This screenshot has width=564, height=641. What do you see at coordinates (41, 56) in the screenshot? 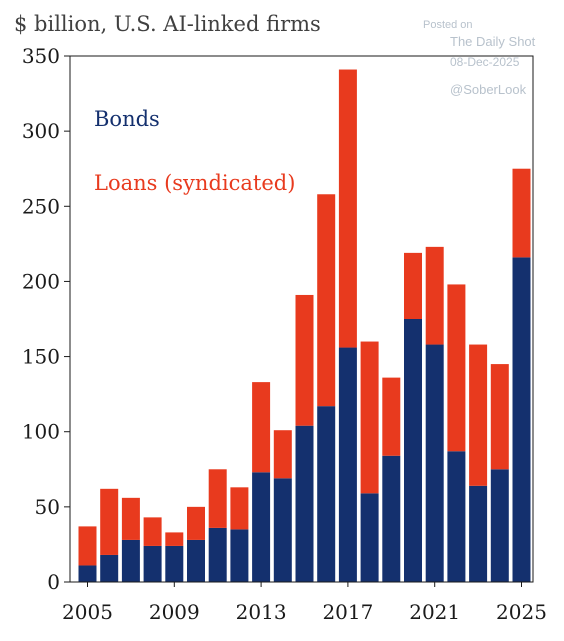
I see `y-tick-label: 350` at bounding box center [41, 56].